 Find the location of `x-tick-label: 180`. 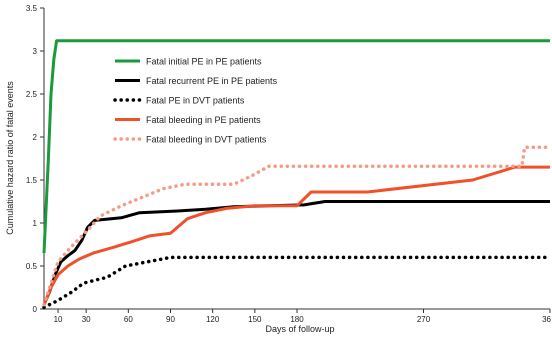

x-tick-label: 180 is located at coordinates (297, 319).